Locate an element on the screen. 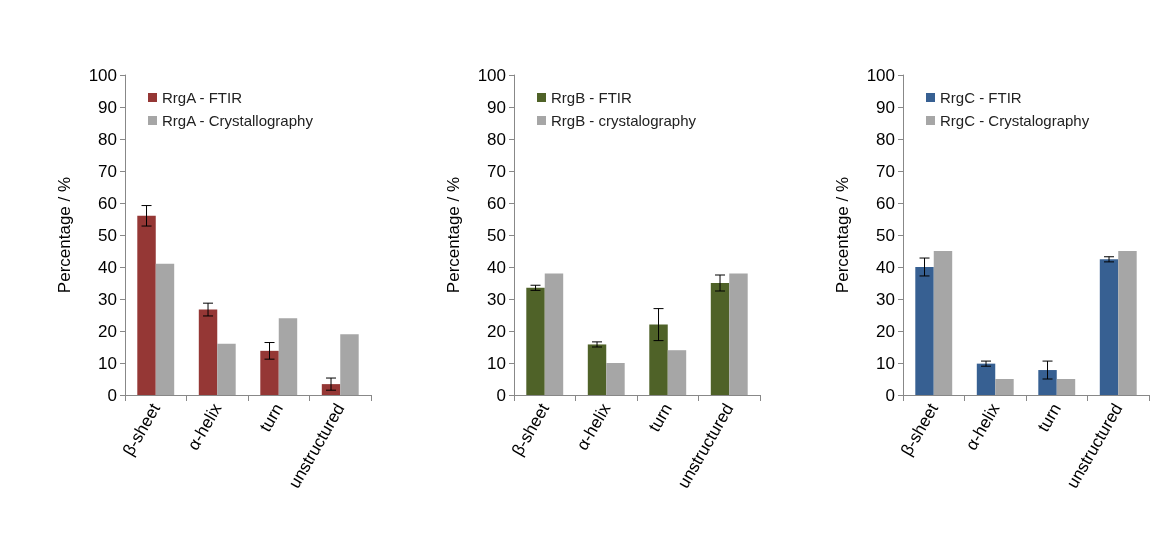 This screenshot has width=1167, height=542. legend-label: RrgA - Crystallography is located at coordinates (238, 120).